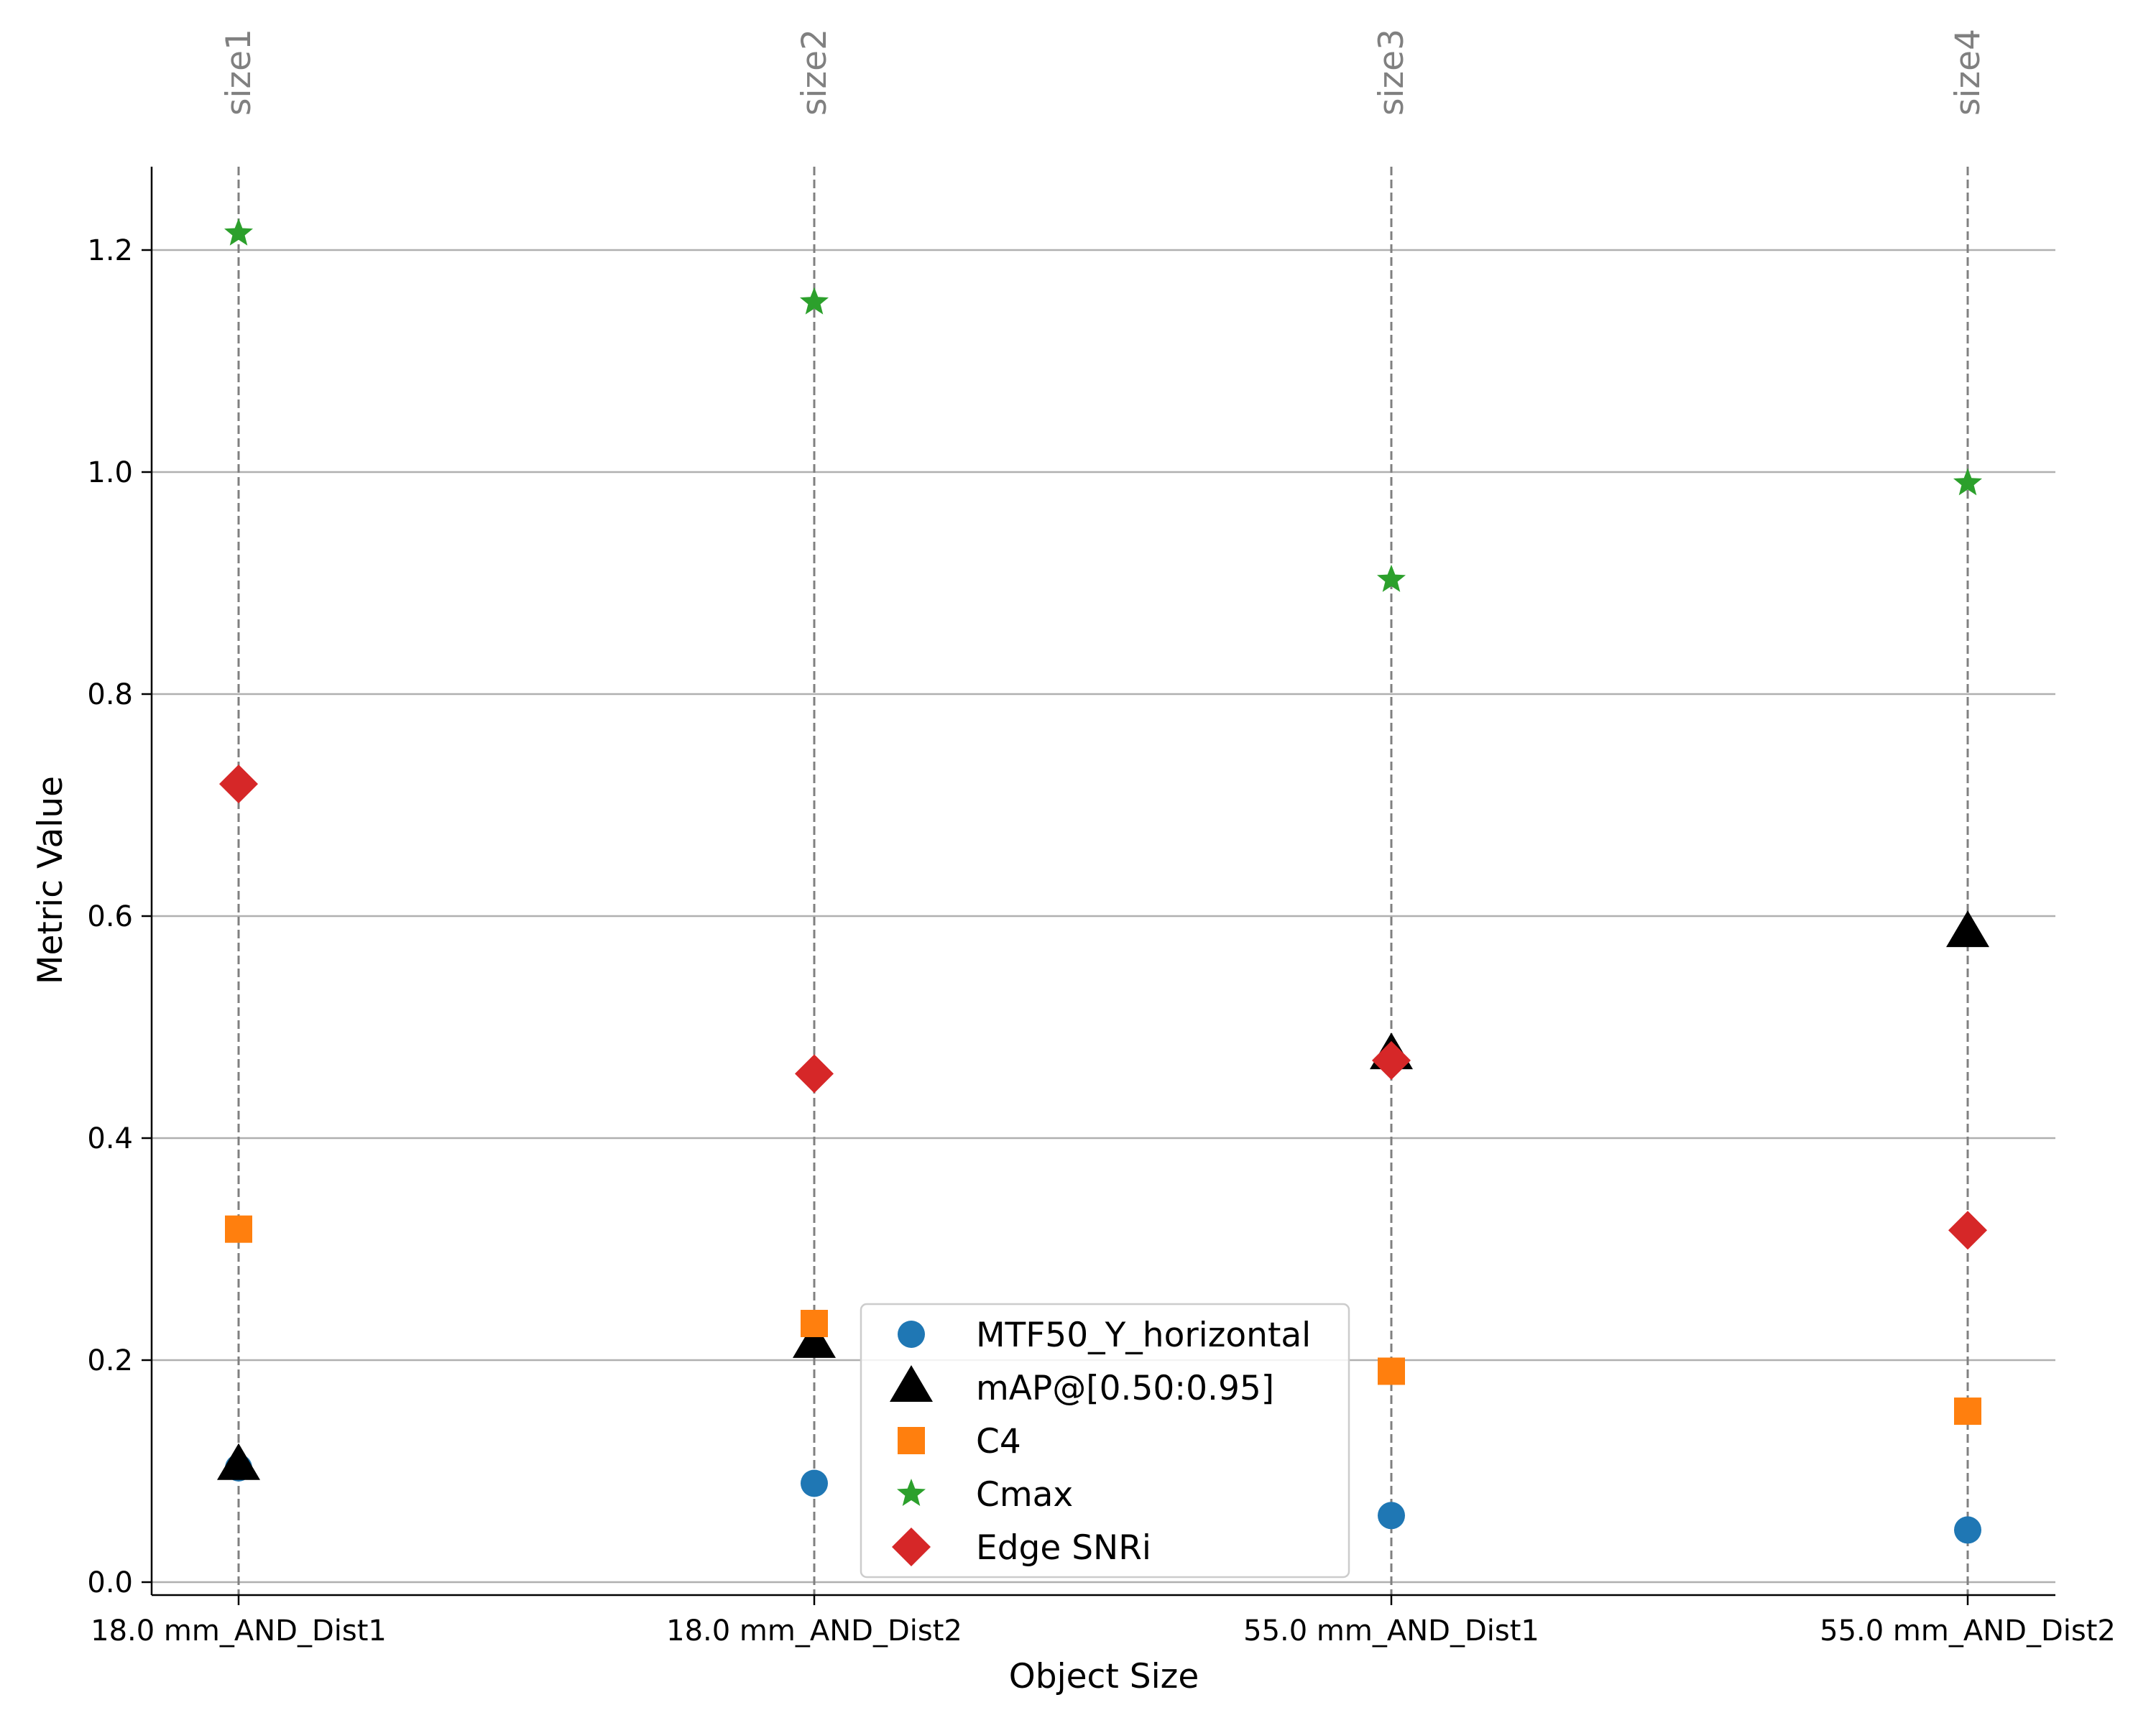 The image size is (2156, 1728). Describe the element at coordinates (911, 1384) in the screenshot. I see `legend-marker-triangle` at that location.